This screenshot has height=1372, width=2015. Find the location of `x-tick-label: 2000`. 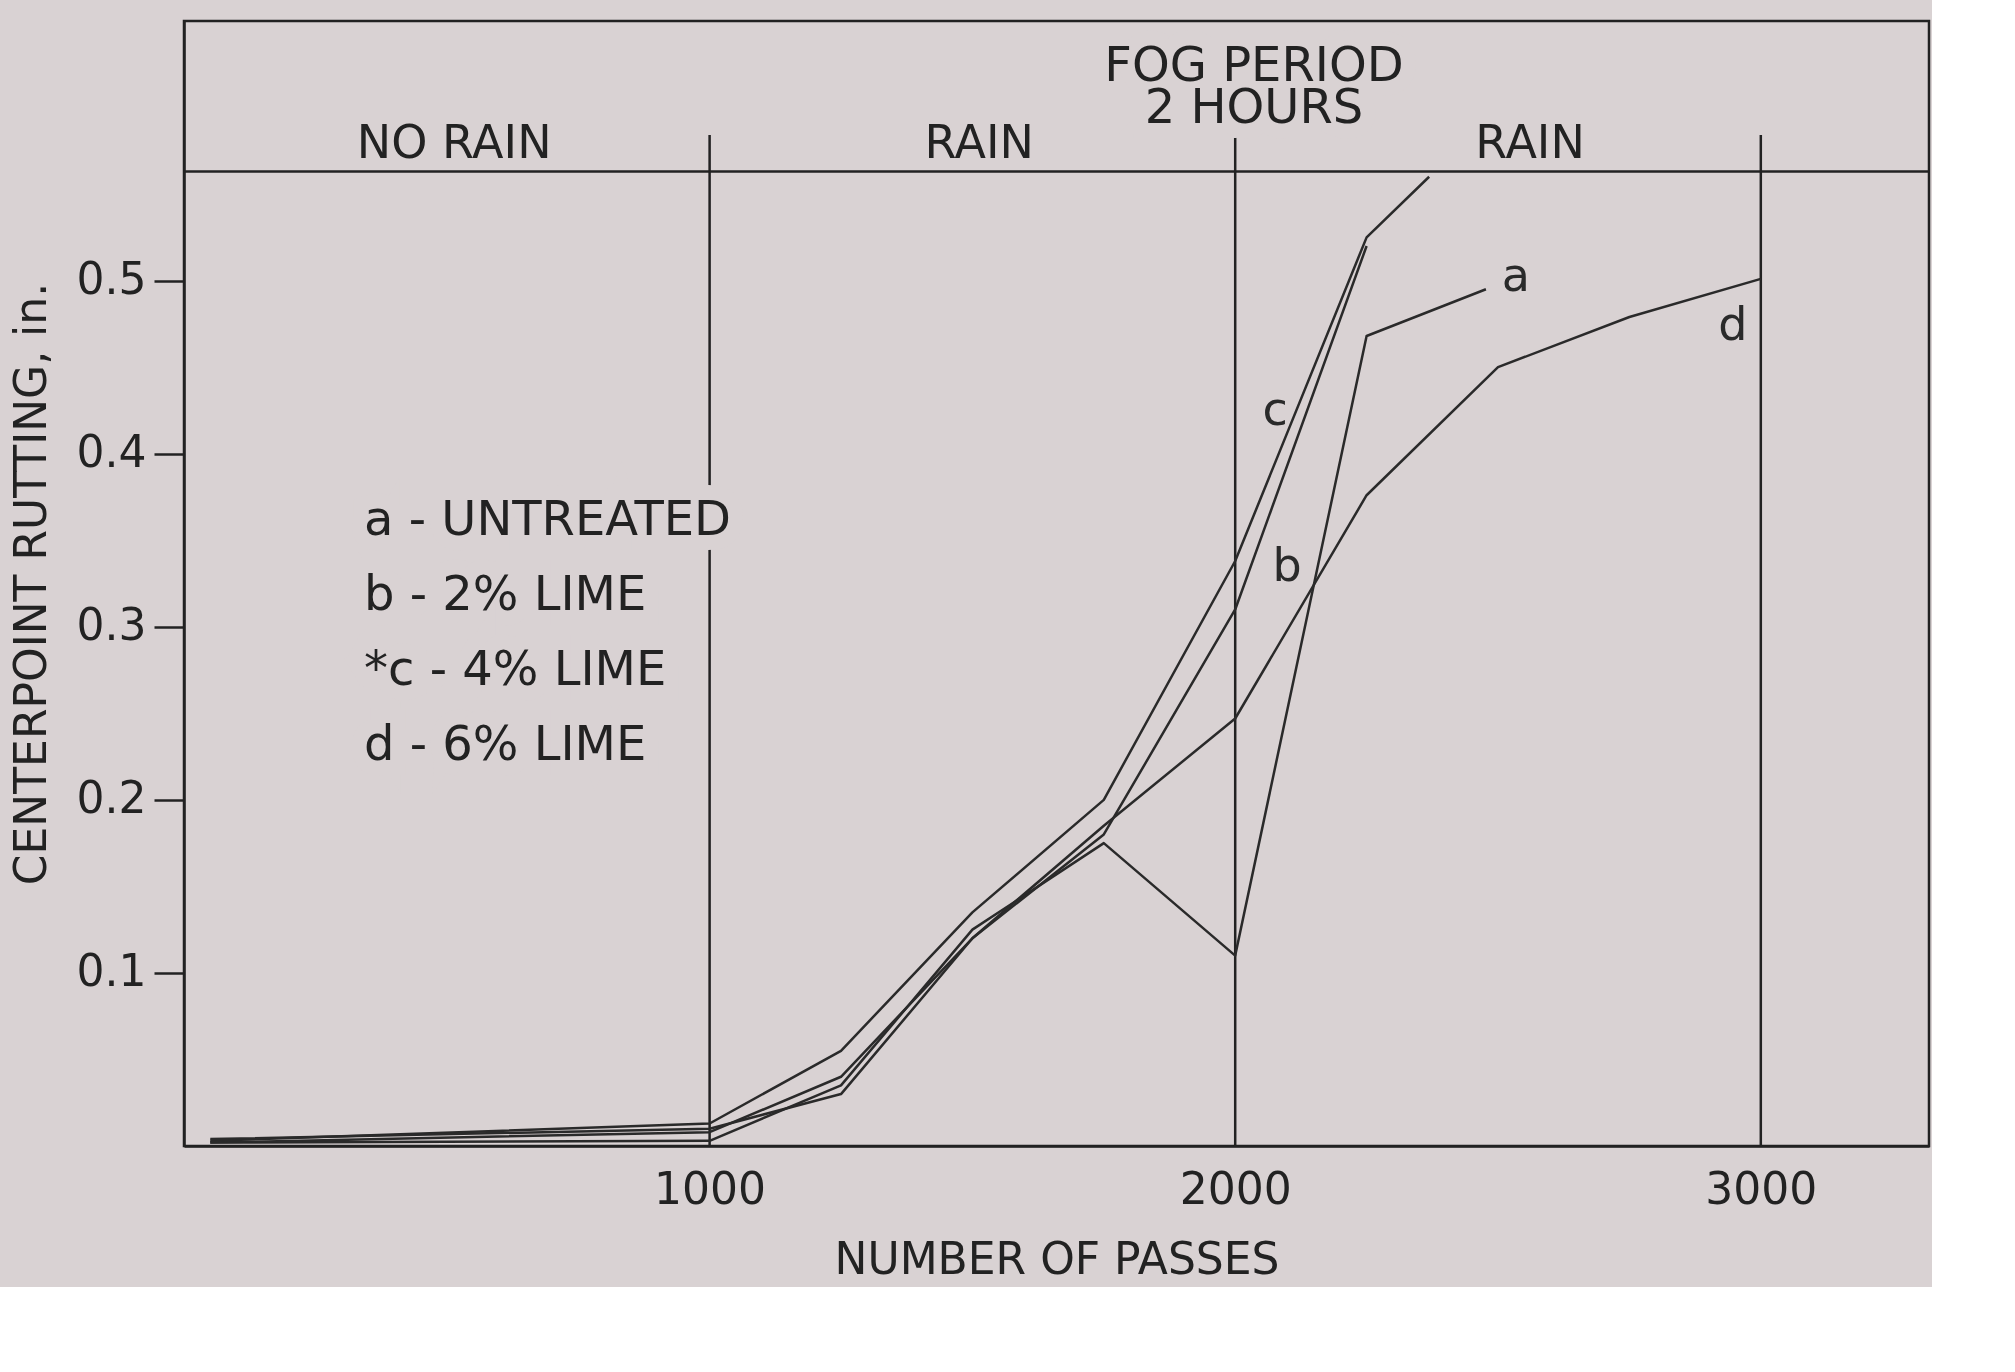

x-tick-label: 2000 is located at coordinates (1235, 1188).